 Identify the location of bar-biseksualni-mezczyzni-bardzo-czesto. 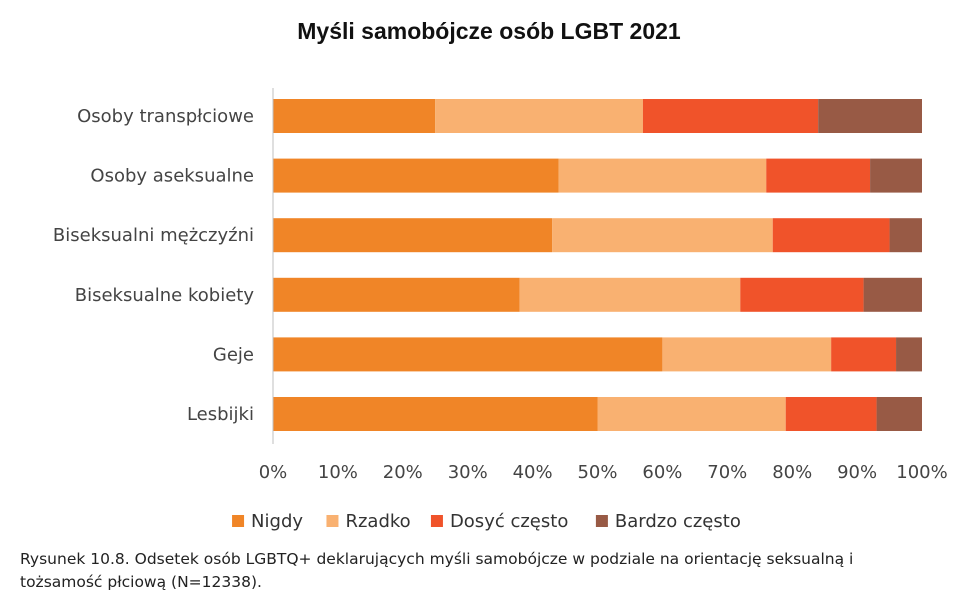
(905, 235).